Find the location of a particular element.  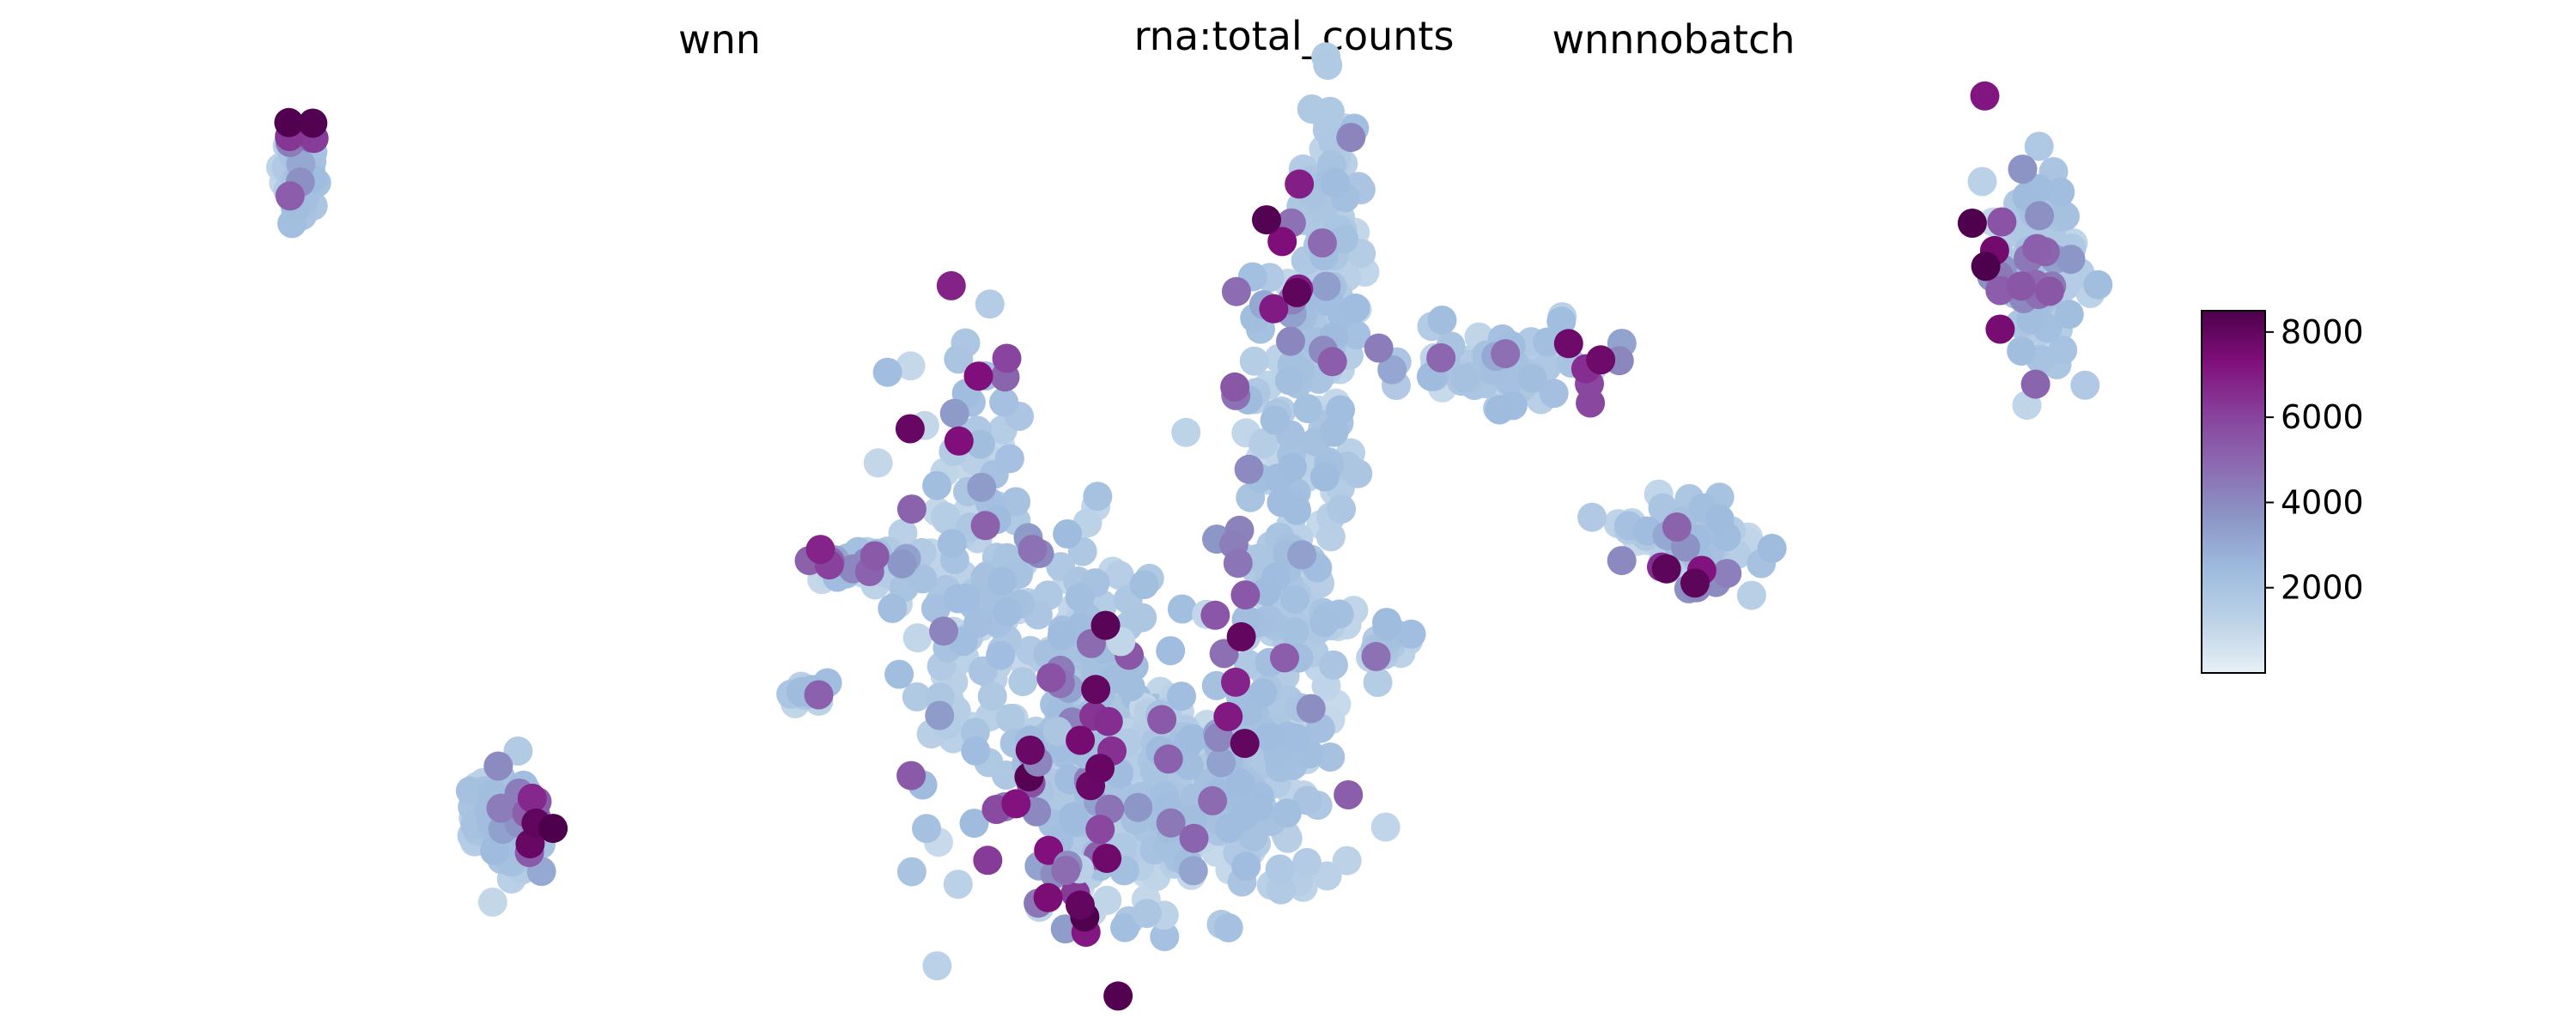

colorbar-frame is located at coordinates (2233, 492).